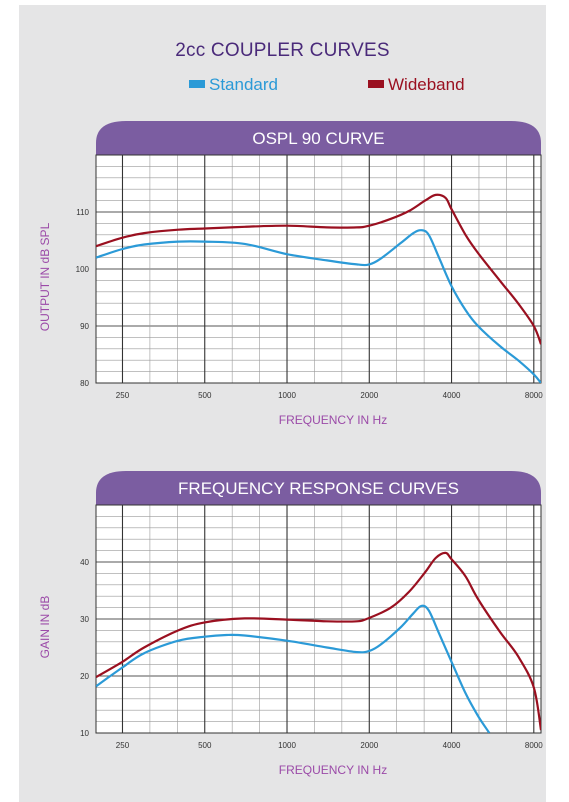 This screenshot has width=569, height=802. I want to click on legend-standard-swatch, so click(197, 83).